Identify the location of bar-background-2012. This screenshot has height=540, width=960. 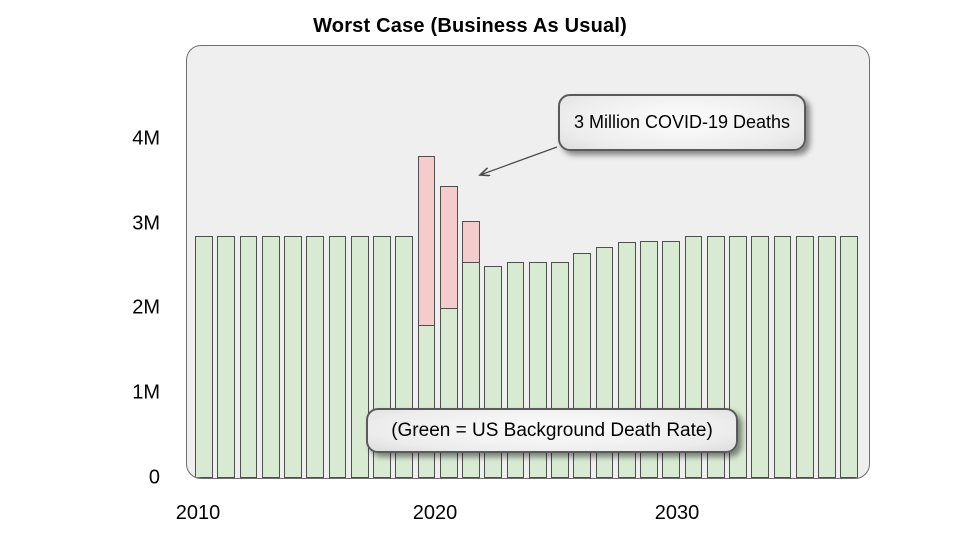
(248, 357).